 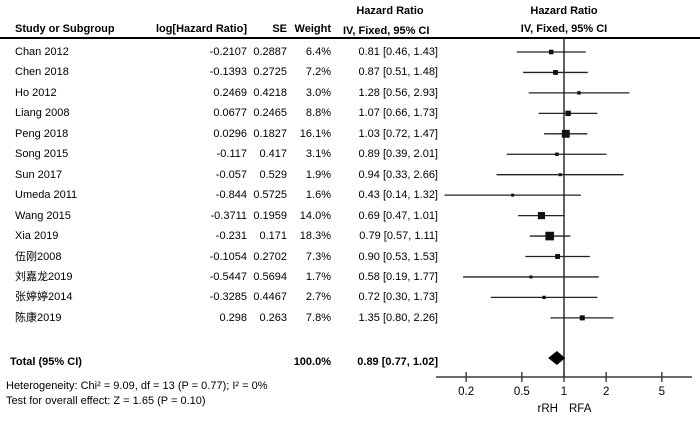 I want to click on total-diamond, so click(x=557, y=358).